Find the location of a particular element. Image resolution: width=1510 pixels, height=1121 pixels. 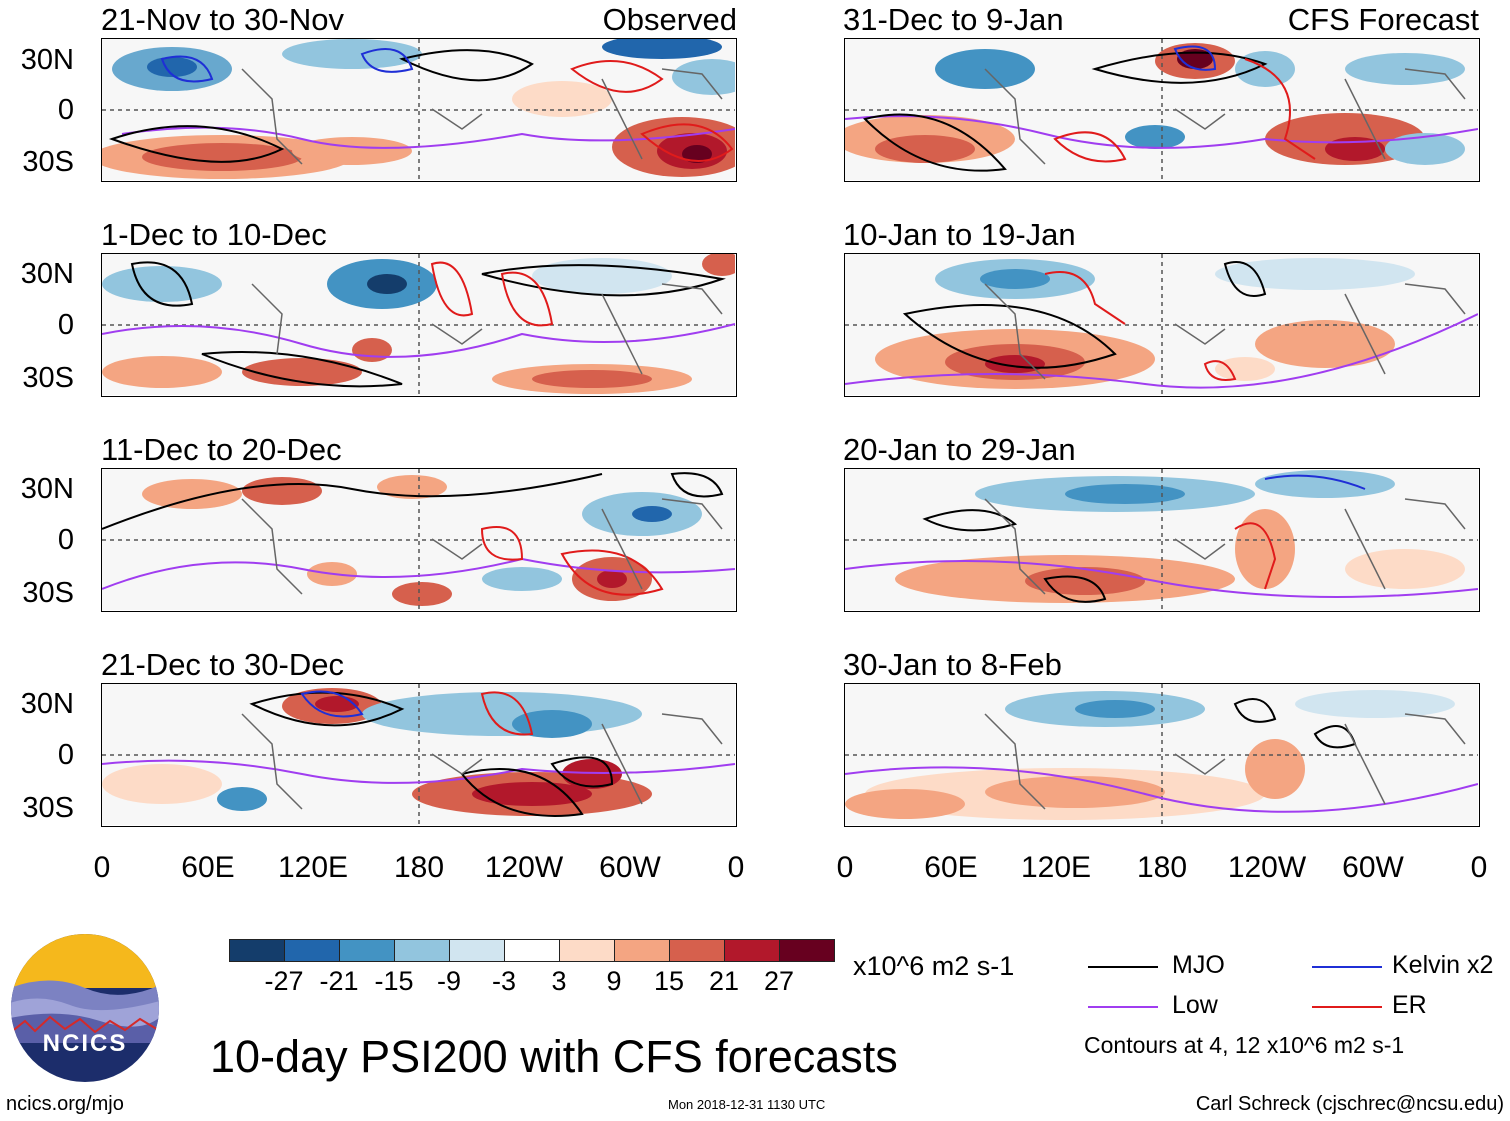

panel-title-6: 10-Jan to 19-Jan is located at coordinates (959, 234).